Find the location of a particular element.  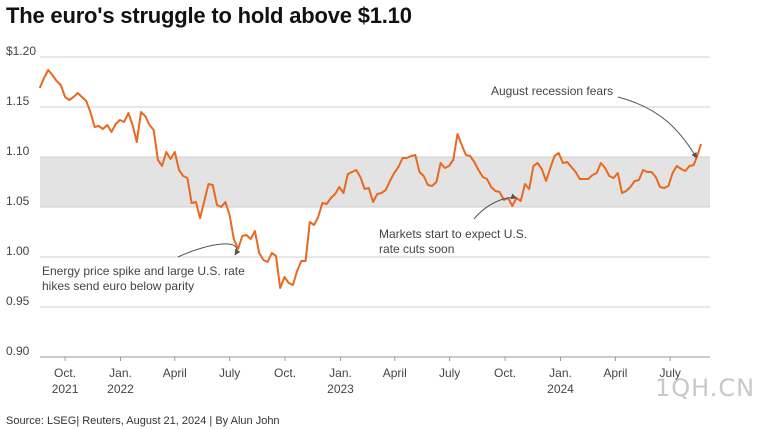

x-tick-year-label: 2023 is located at coordinates (340, 389).